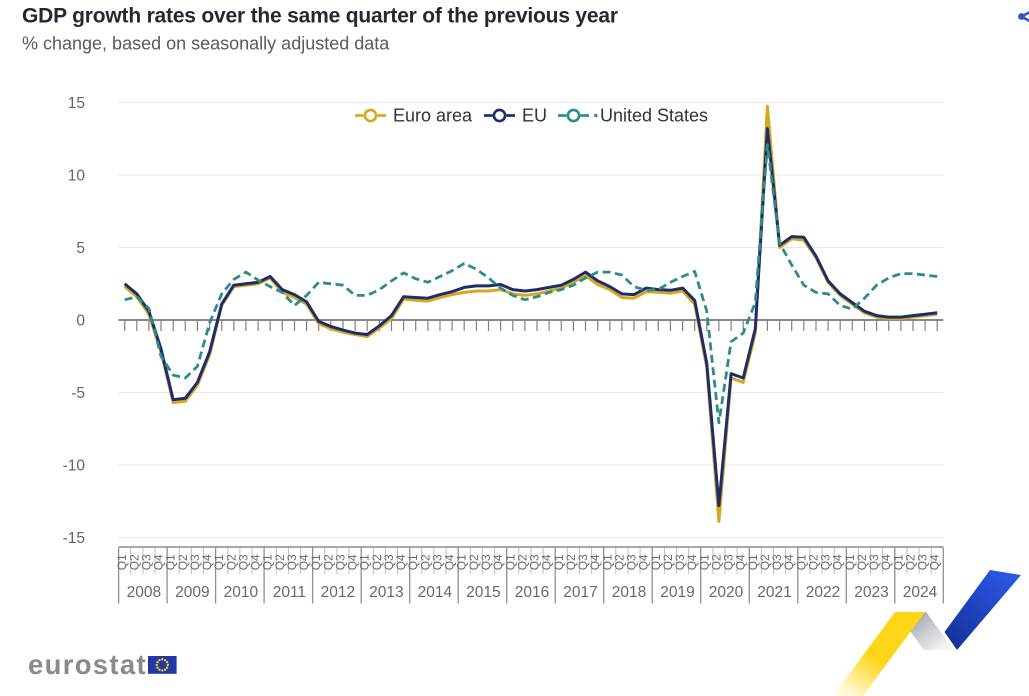 This screenshot has width=1029, height=696. Describe the element at coordinates (338, 592) in the screenshot. I see `svg-text: 2012` at that location.